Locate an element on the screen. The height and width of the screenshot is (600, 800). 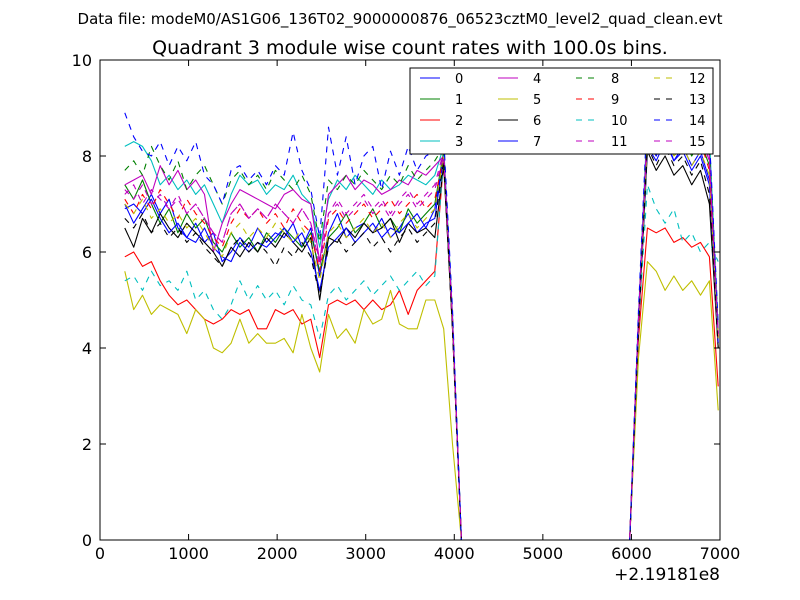
legend-label-6: 6 is located at coordinates (537, 121).